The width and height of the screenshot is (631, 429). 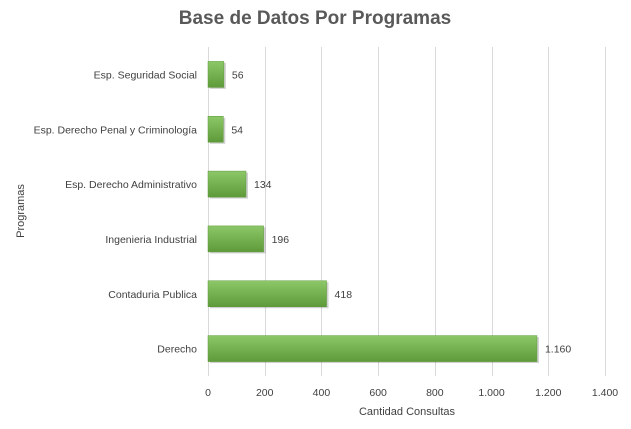 I want to click on x-tick-label: 200, so click(x=265, y=393).